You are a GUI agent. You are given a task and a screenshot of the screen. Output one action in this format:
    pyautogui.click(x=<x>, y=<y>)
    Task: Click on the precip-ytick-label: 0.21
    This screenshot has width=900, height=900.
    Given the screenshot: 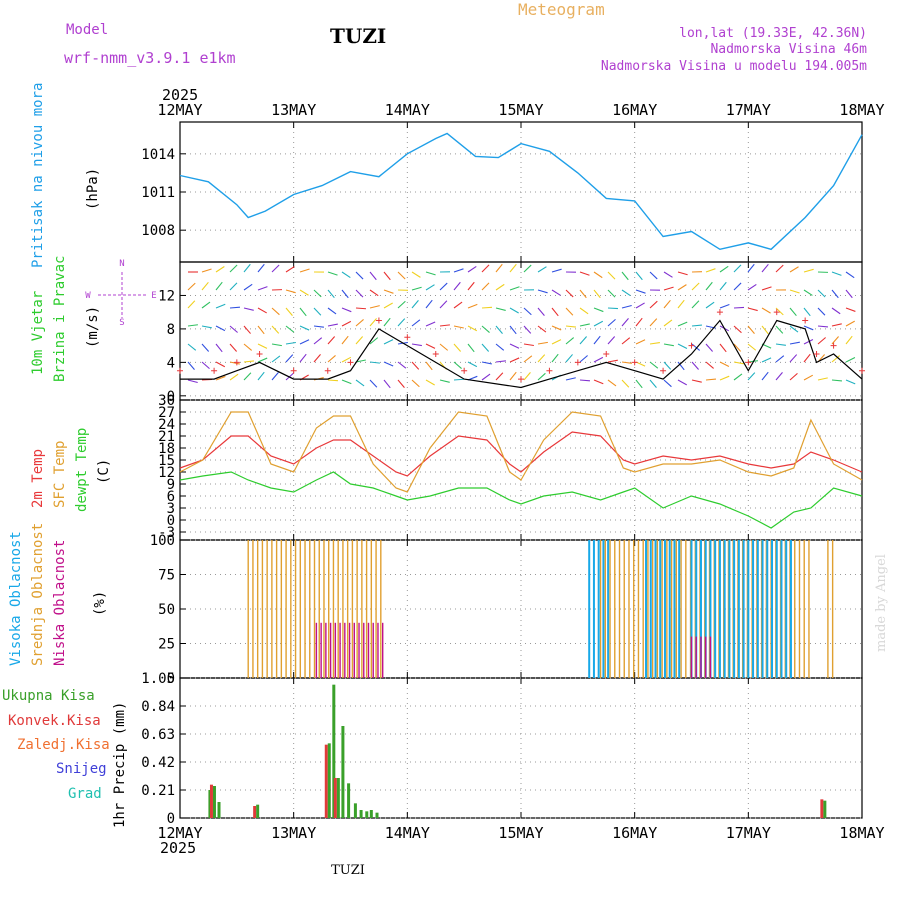 What is the action you would take?
    pyautogui.click(x=158, y=791)
    